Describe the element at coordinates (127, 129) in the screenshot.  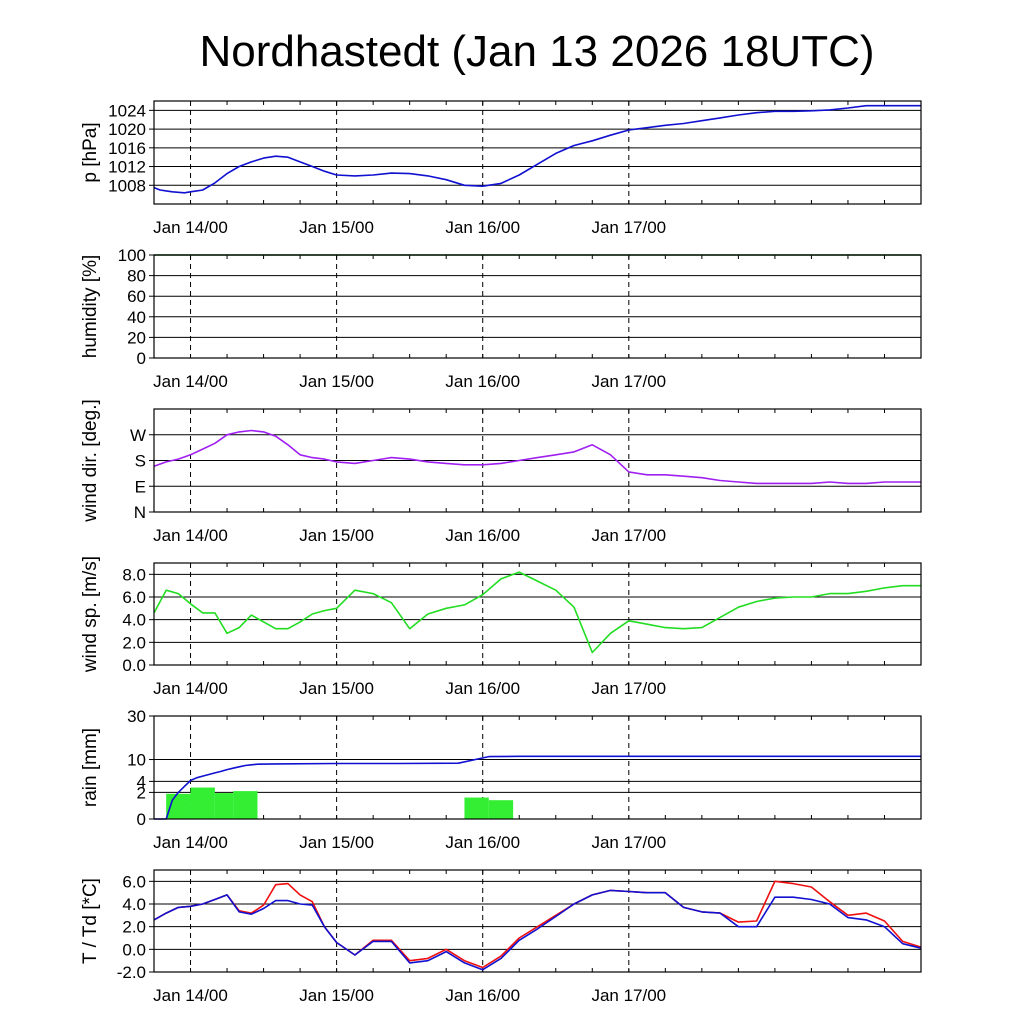
I see `y-tick-label: 1020` at that location.